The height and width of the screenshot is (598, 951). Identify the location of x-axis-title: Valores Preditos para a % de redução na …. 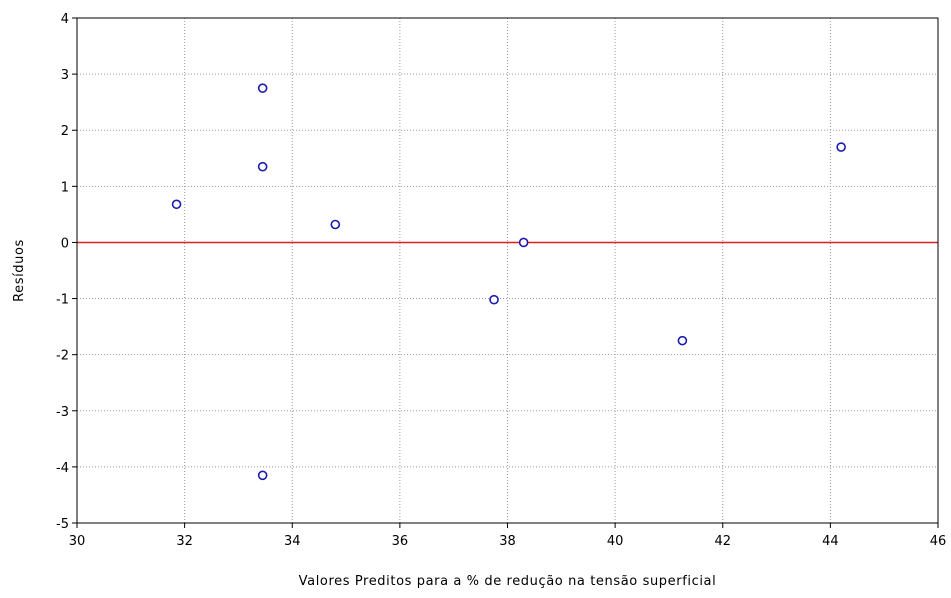
(508, 581).